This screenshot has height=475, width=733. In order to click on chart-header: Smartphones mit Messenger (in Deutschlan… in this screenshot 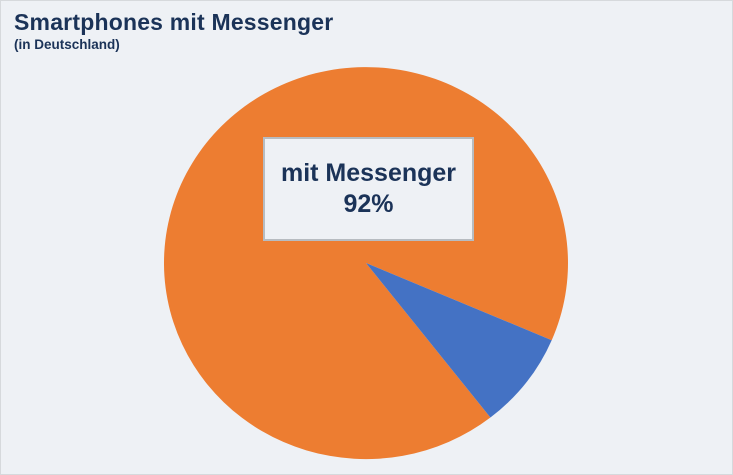, I will do `click(173, 31)`.